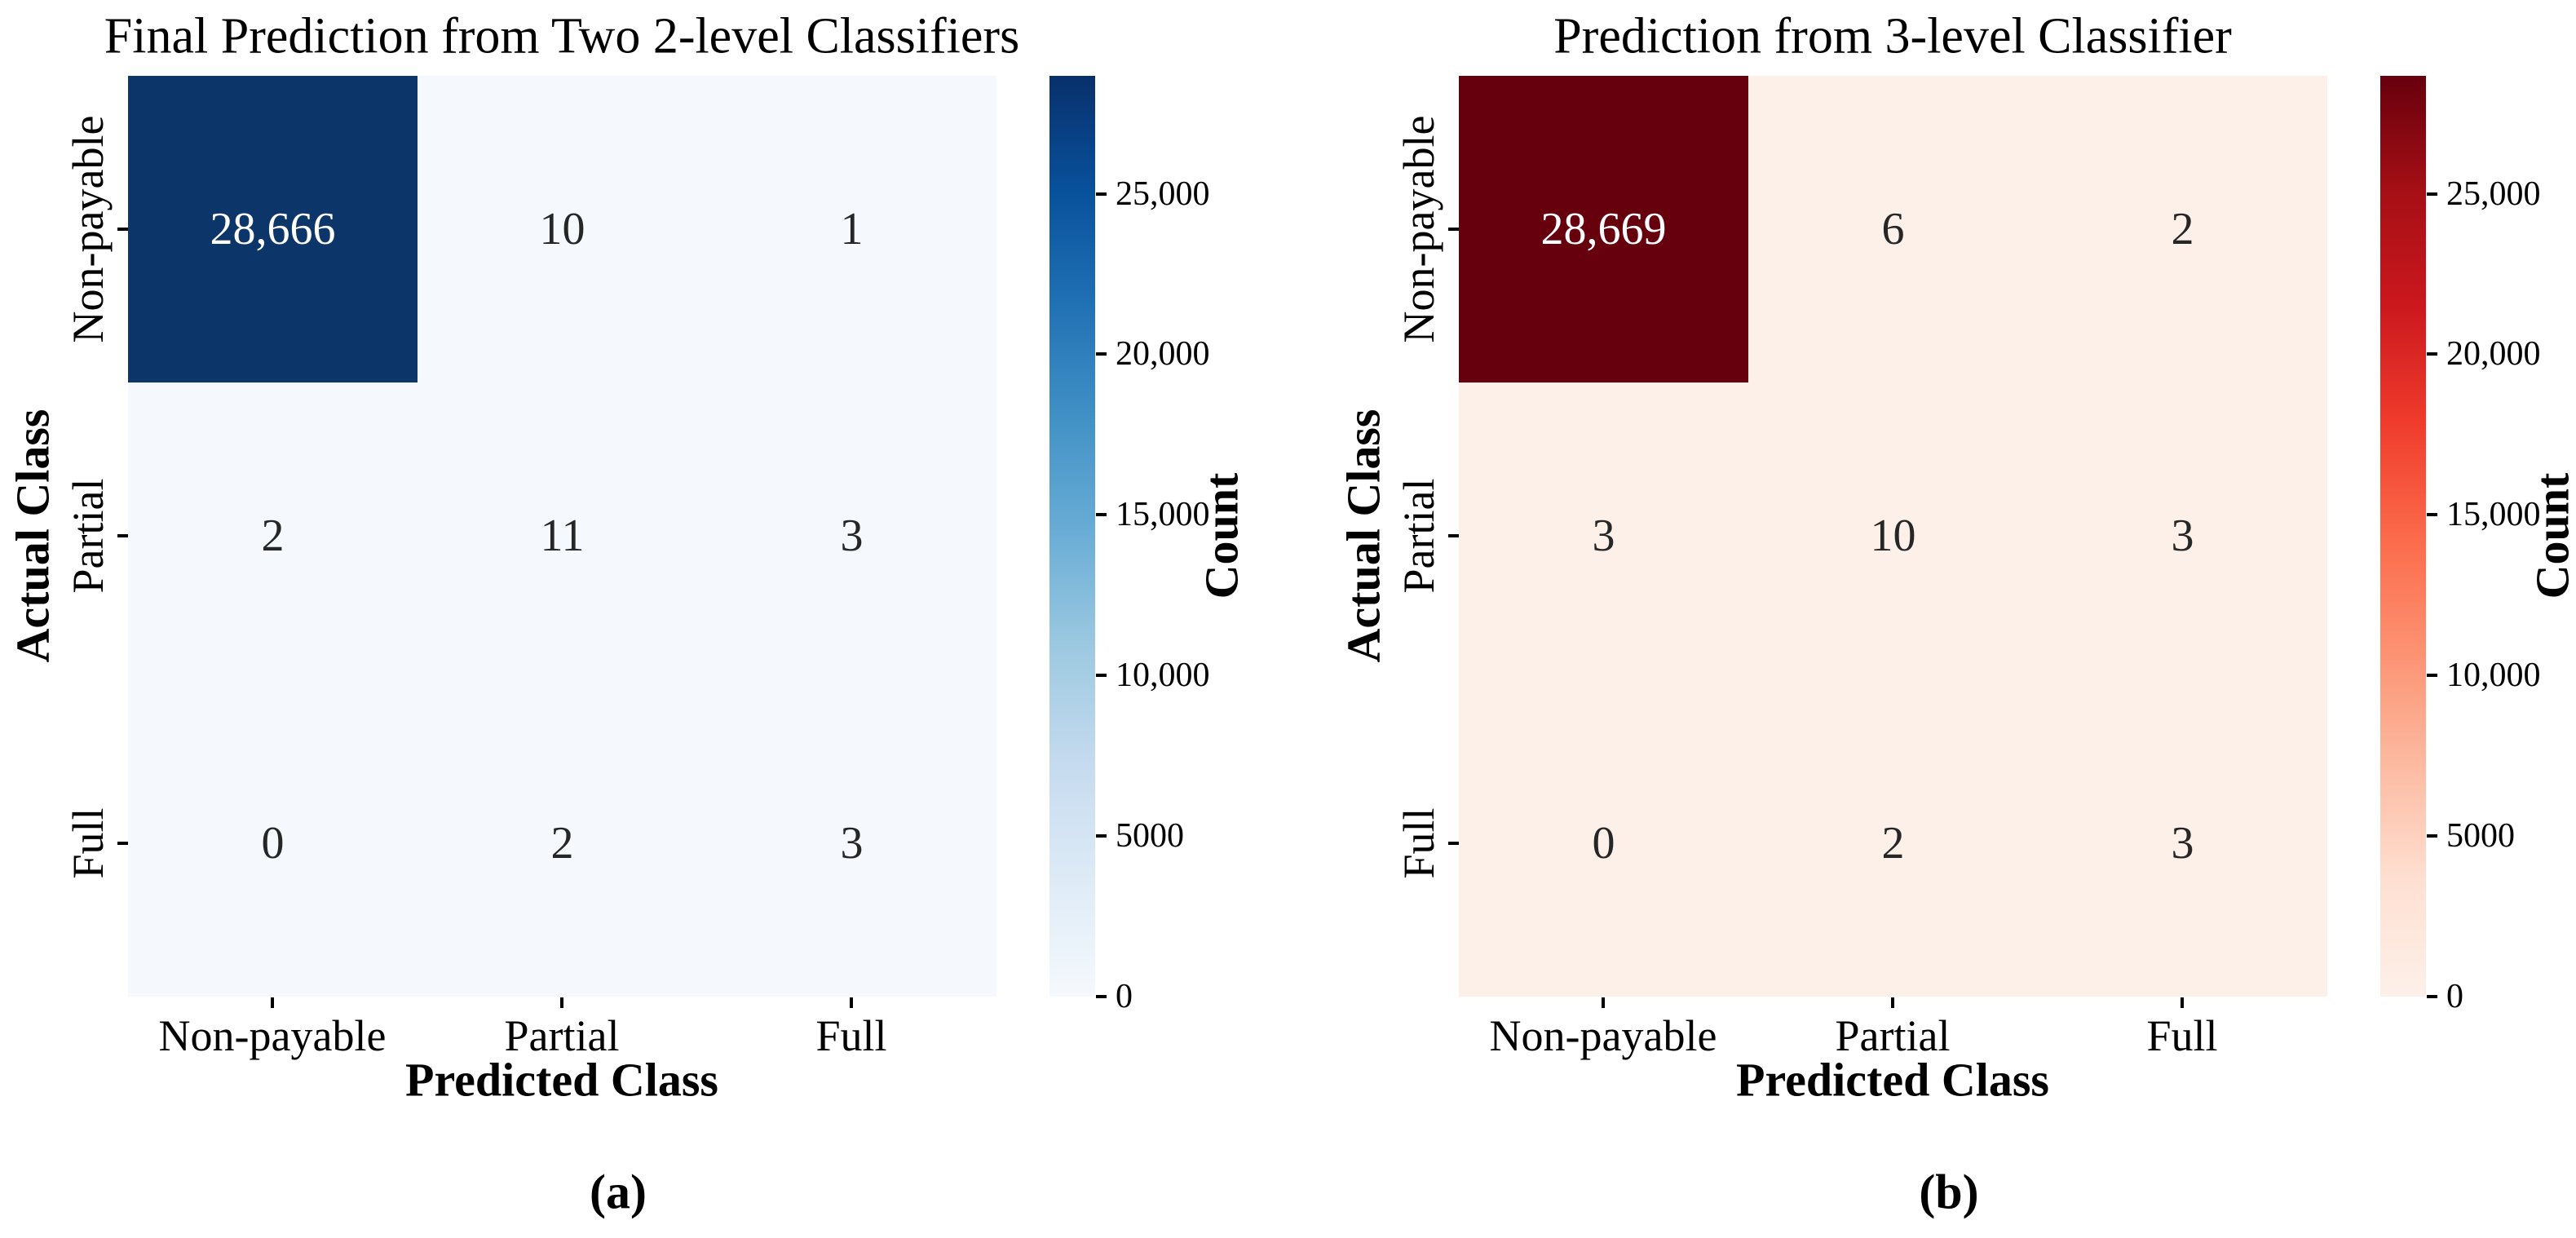  Describe the element at coordinates (1949, 1192) in the screenshot. I see `subfigure-caption: (b)` at that location.